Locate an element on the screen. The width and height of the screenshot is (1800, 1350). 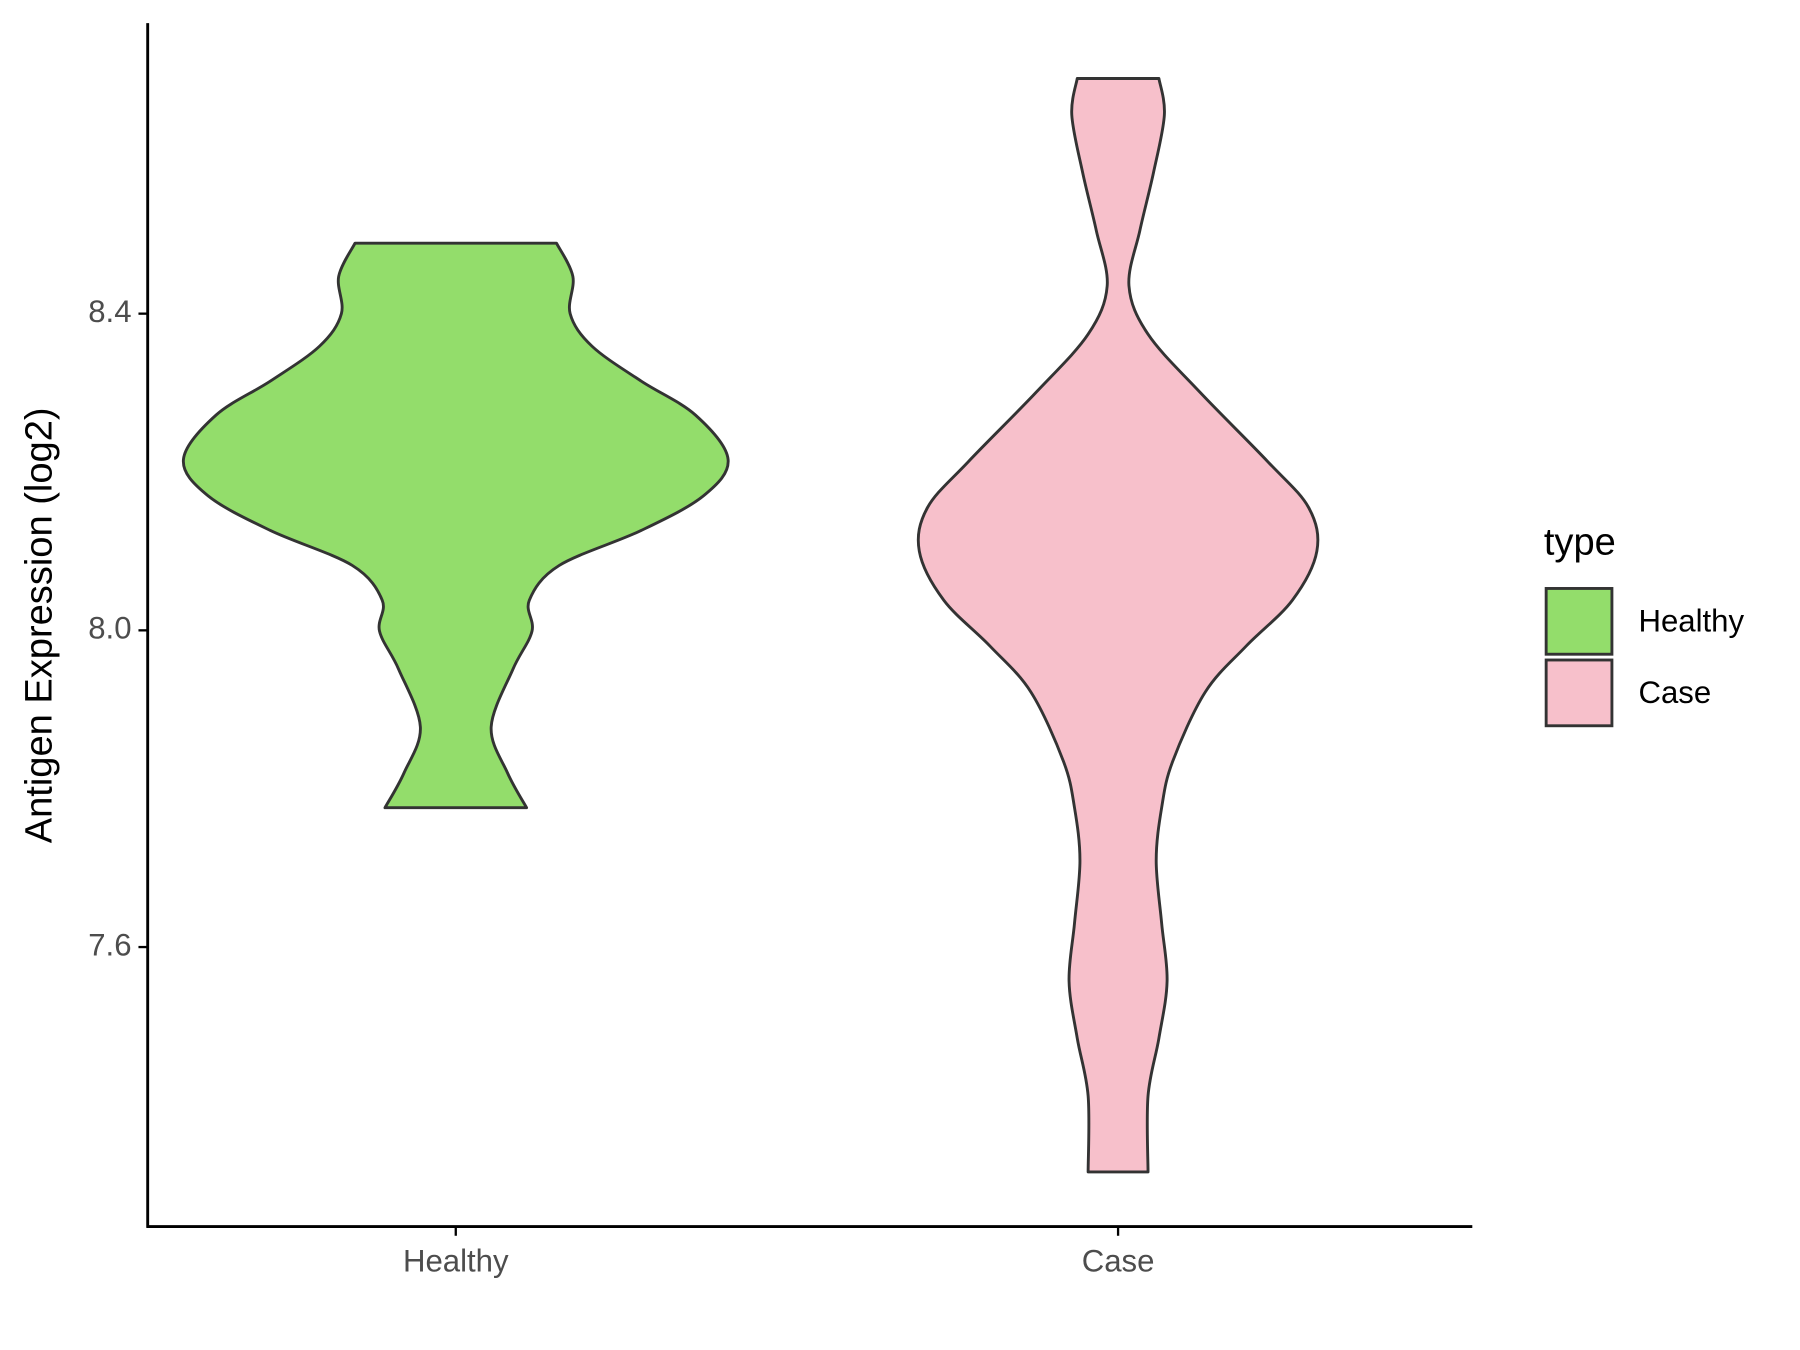
legend-title: type is located at coordinates (1580, 543).